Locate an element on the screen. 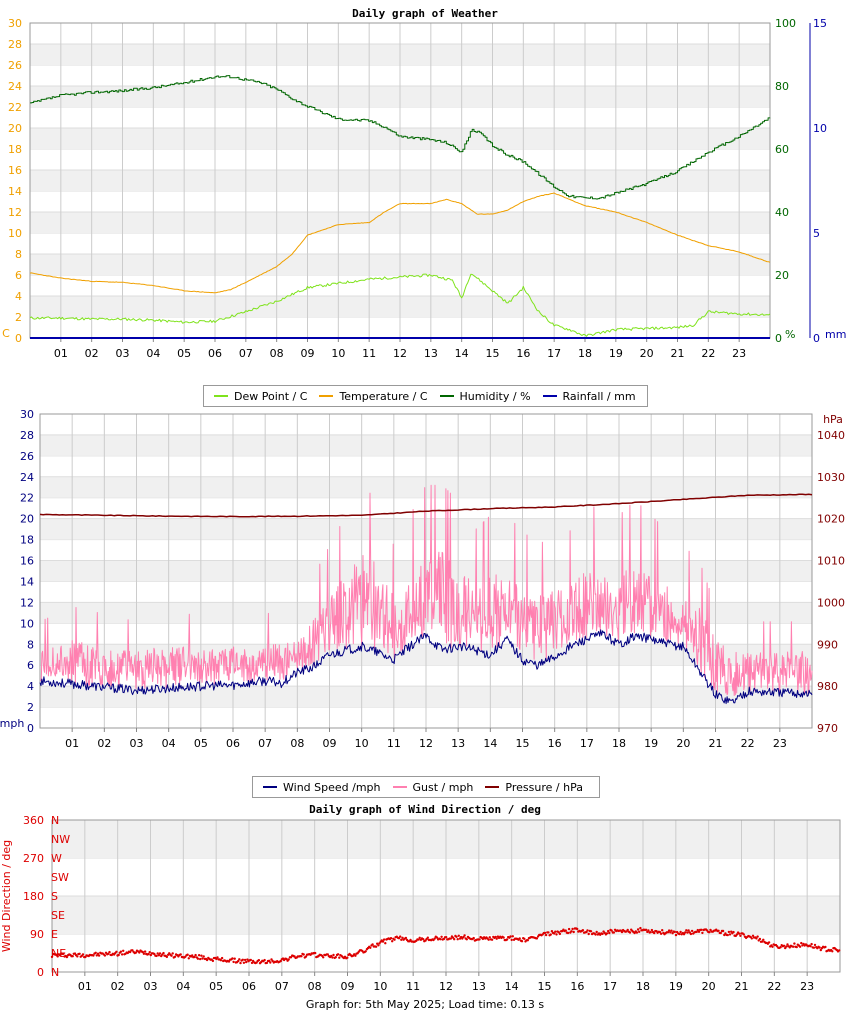 The image size is (850, 1017). chart1-ytick-right-humidity: 20 is located at coordinates (782, 275).